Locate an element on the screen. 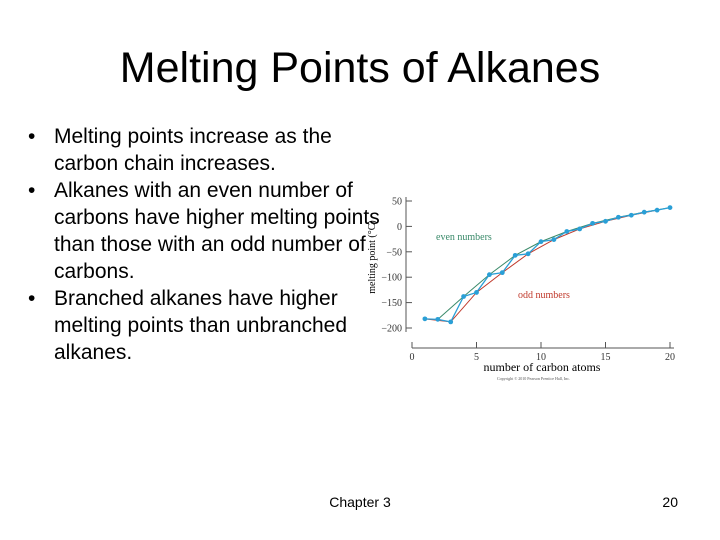 The image size is (720, 540). even-numbers-annotation: even numbers is located at coordinates (464, 237).